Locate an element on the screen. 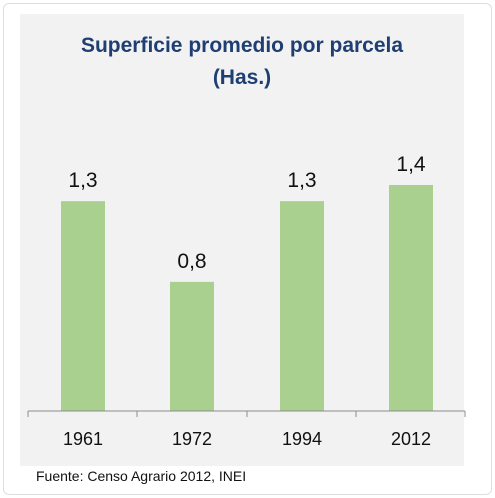 This screenshot has width=495, height=498. data-label-1972: 0,8 is located at coordinates (191, 261).